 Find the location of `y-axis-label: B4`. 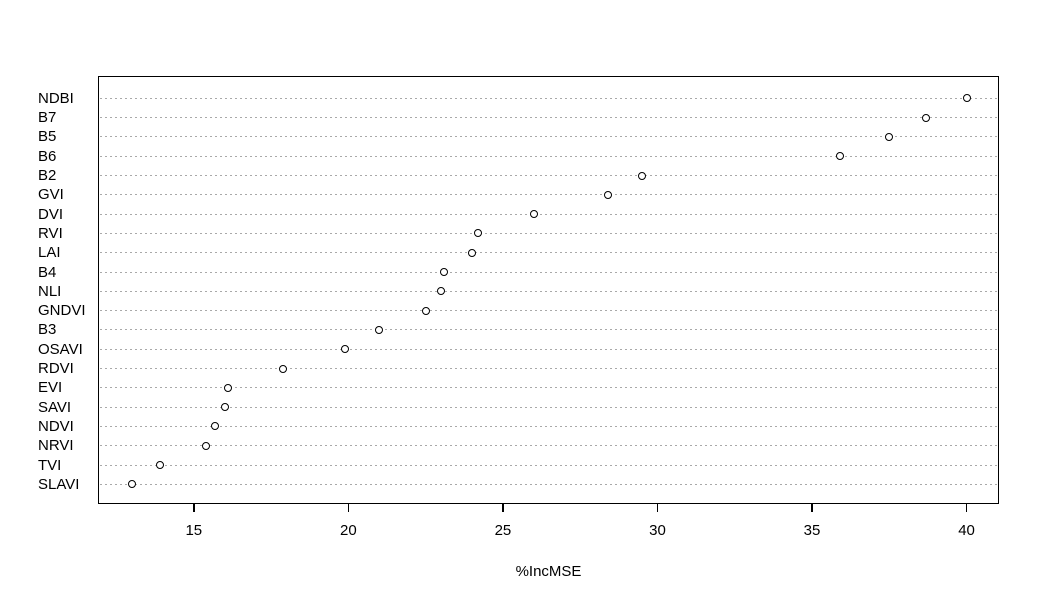

y-axis-label: B4 is located at coordinates (47, 272).